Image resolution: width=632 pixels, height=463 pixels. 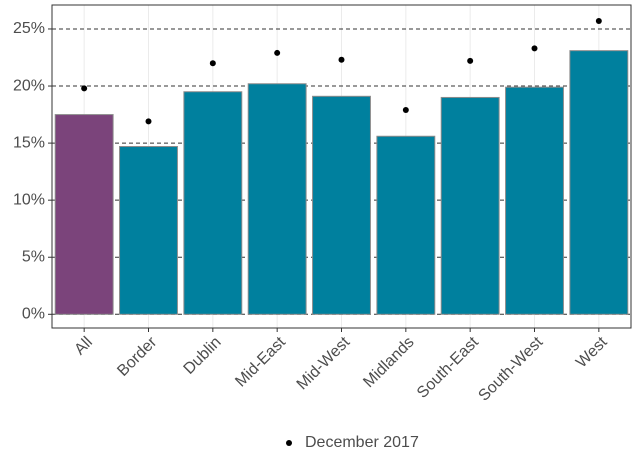 What do you see at coordinates (29, 199) in the screenshot?
I see `y-tick-label: 10%` at bounding box center [29, 199].